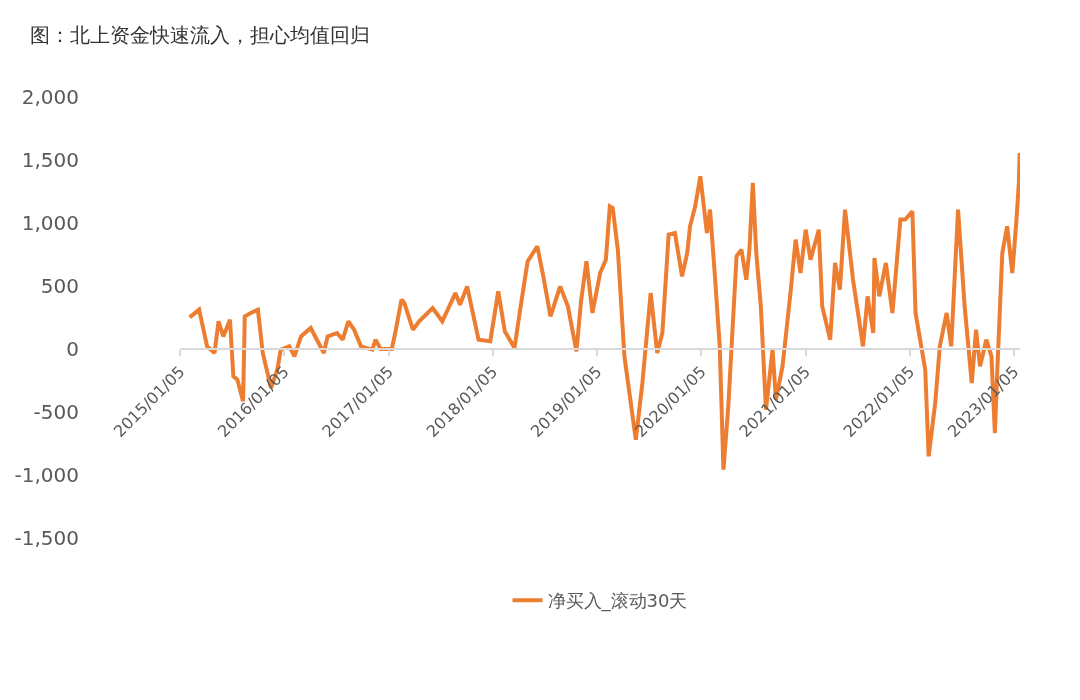  What do you see at coordinates (46, 538) in the screenshot?
I see `y-tick-label: -1,500` at bounding box center [46, 538].